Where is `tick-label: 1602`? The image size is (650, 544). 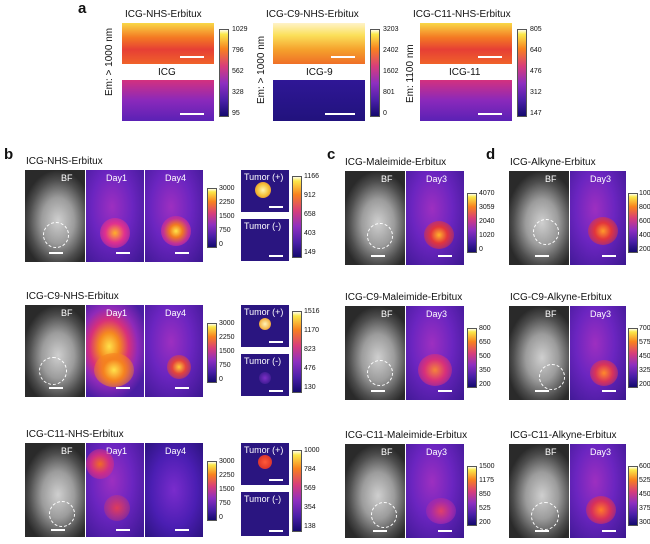
tick-label: 1602 is located at coordinates (391, 71).